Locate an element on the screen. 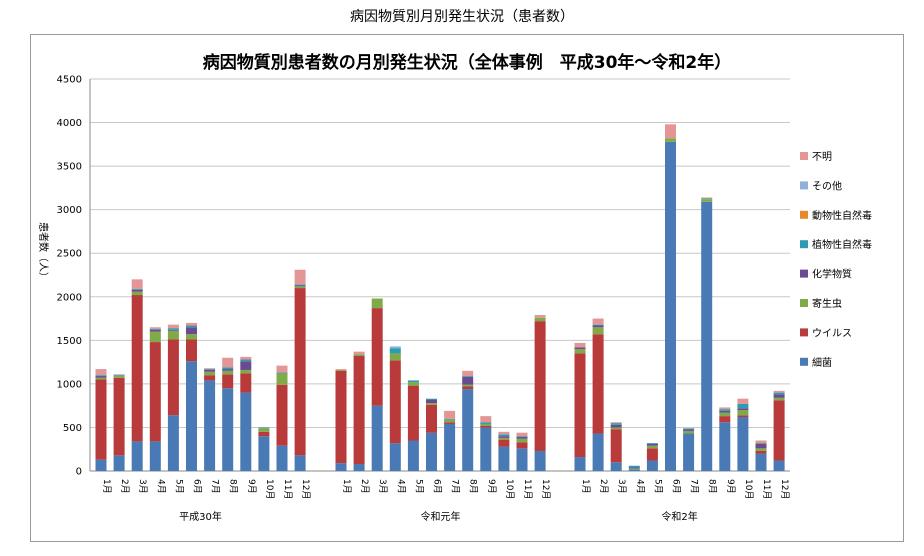  legend-label: その他 is located at coordinates (827, 185).